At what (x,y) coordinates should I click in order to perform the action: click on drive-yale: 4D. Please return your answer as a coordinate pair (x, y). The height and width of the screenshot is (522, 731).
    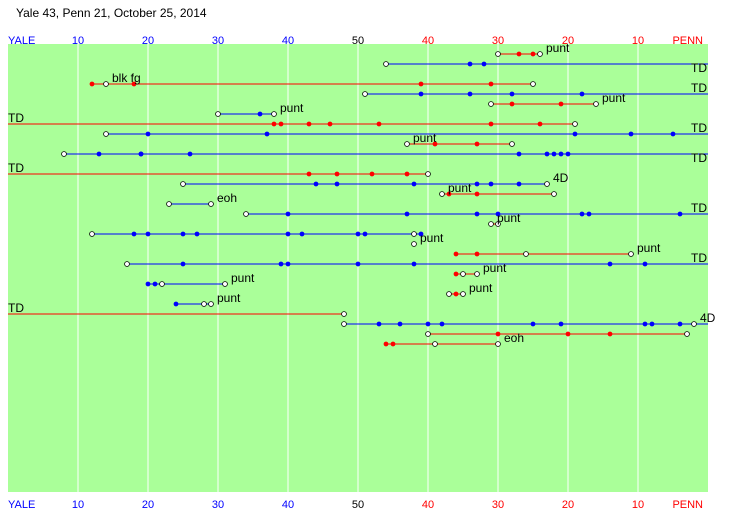
    Looking at the image, I should click on (528, 319).